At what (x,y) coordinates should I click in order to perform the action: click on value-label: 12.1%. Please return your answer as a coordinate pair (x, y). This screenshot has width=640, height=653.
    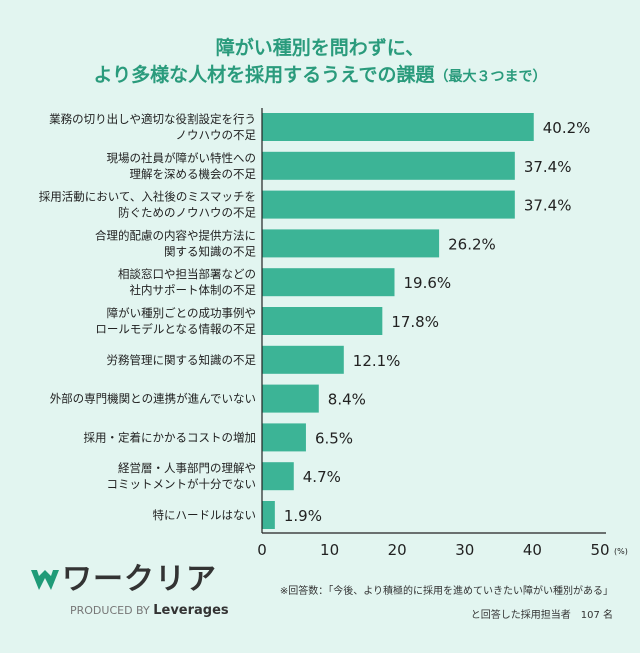
    Looking at the image, I should click on (377, 361).